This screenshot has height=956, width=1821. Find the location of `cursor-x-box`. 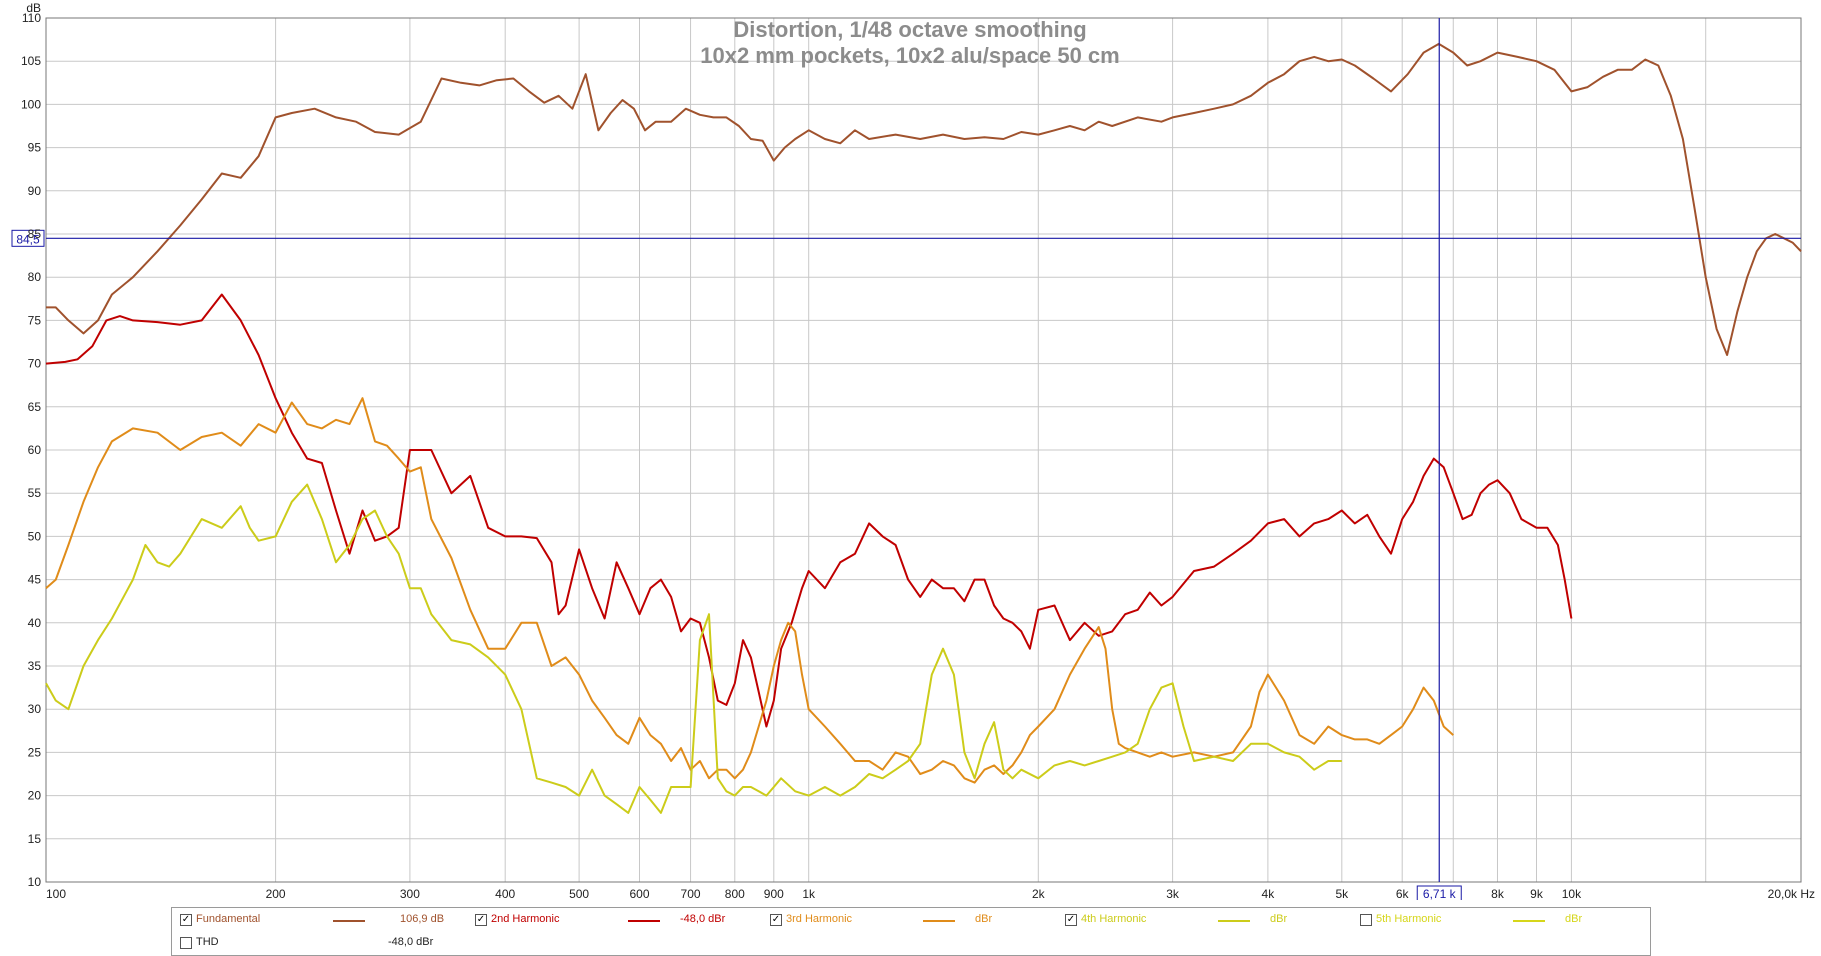

cursor-x-box is located at coordinates (1439, 892).